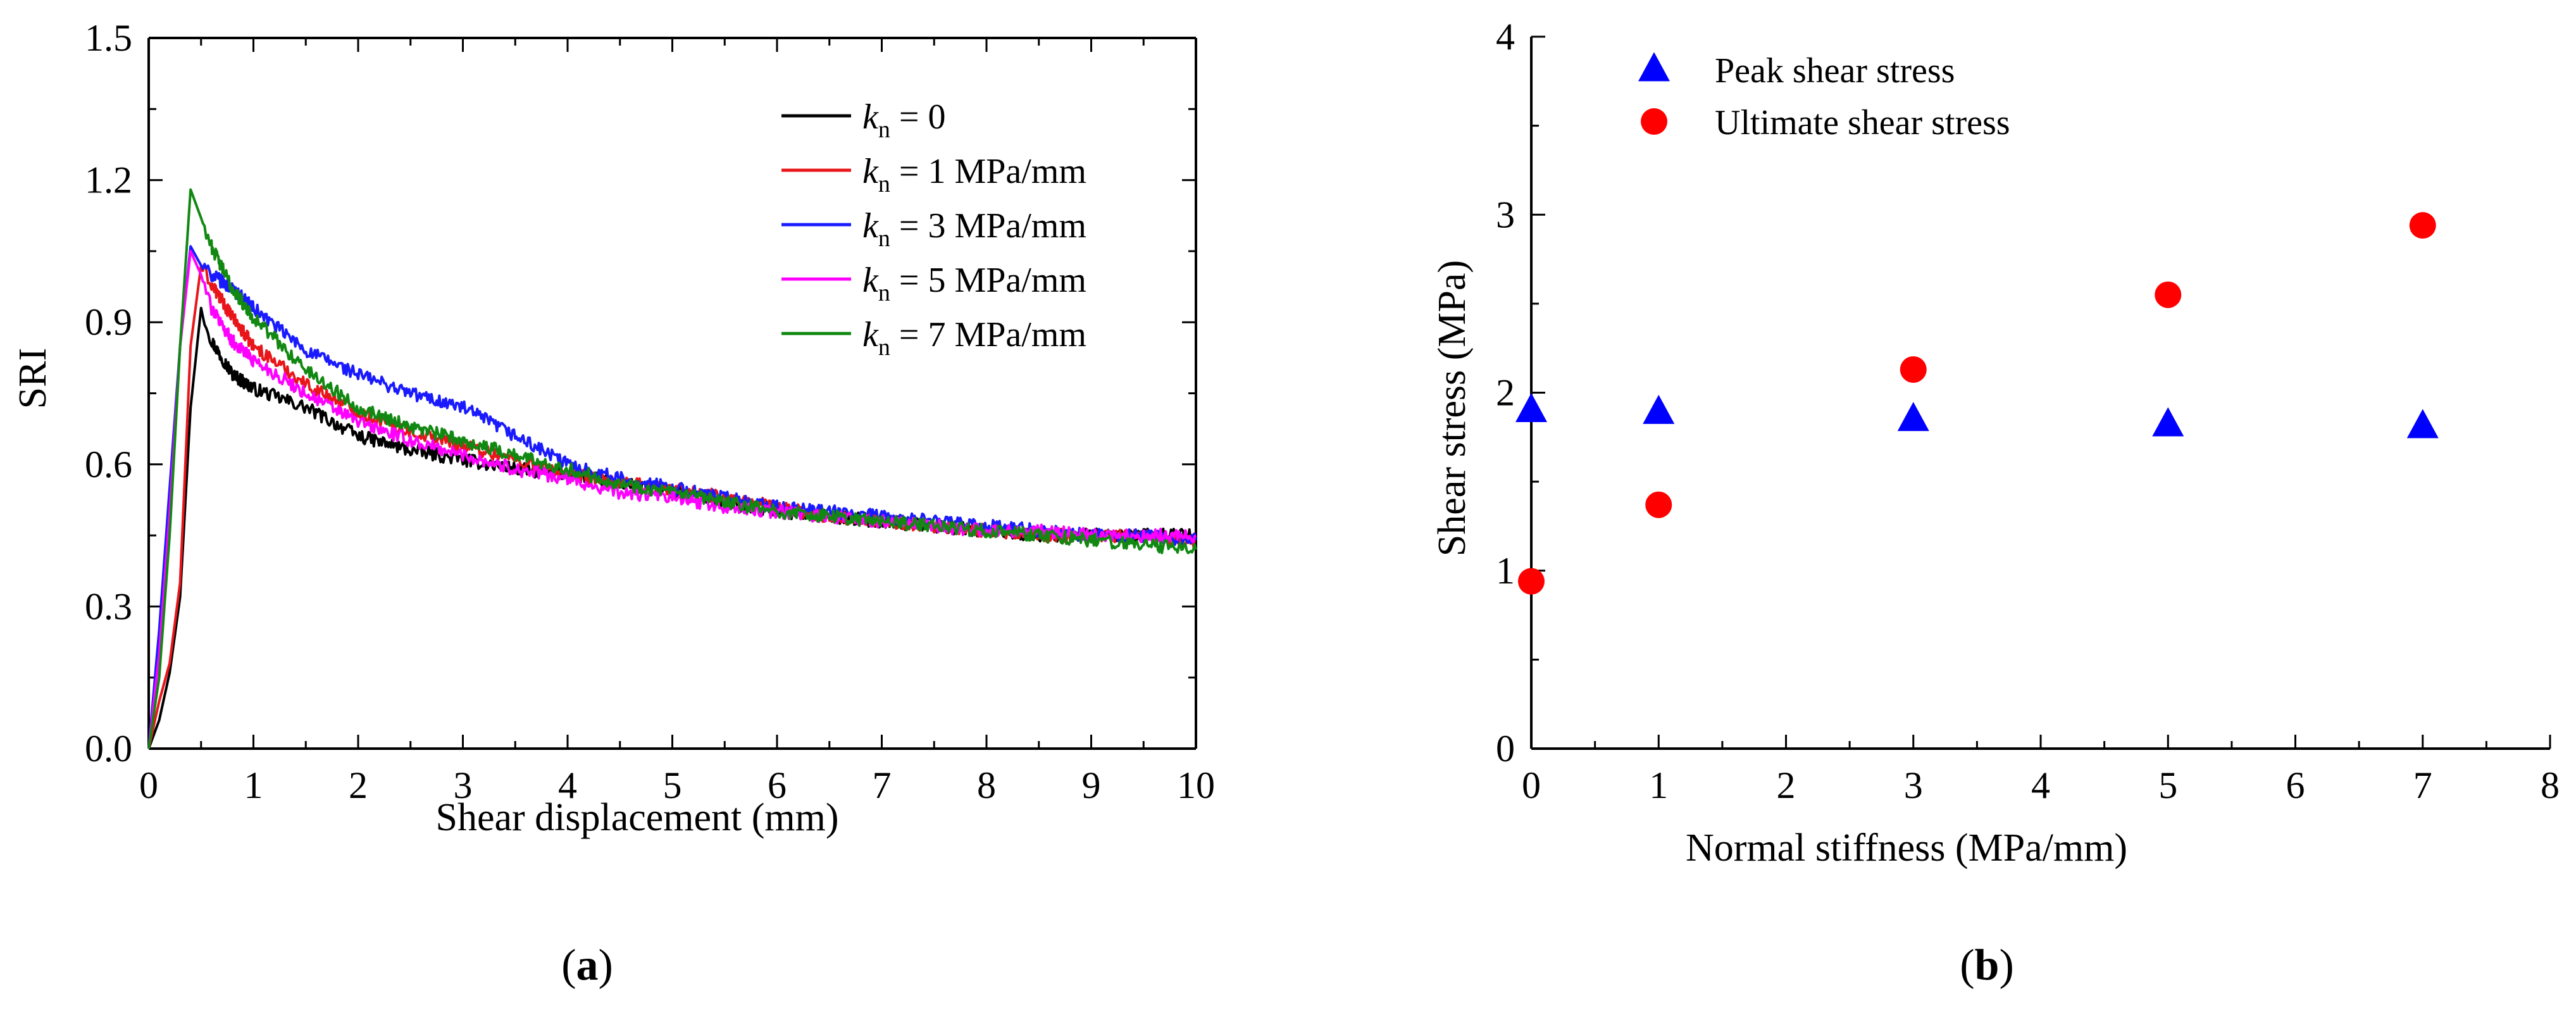  I want to click on legend-label-1: kn = 1 MPa/mm, so click(974, 174).